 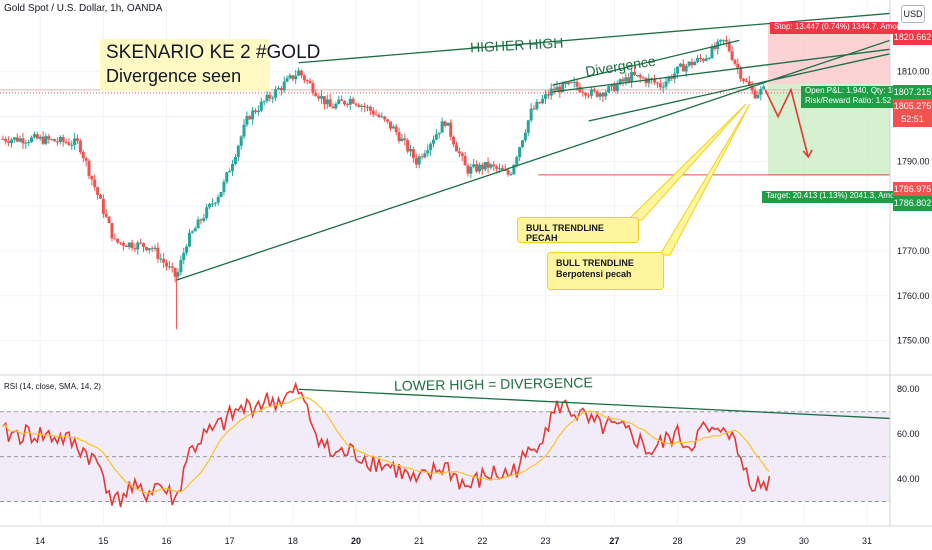 What do you see at coordinates (594, 404) in the screenshot?
I see `rsi-divergence-line` at bounding box center [594, 404].